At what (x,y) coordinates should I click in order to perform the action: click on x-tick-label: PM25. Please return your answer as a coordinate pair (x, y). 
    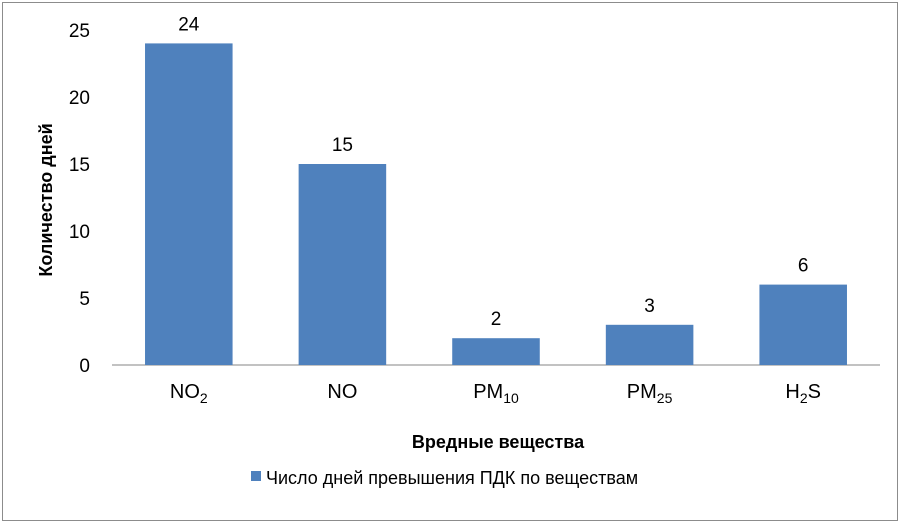
    Looking at the image, I should click on (650, 393).